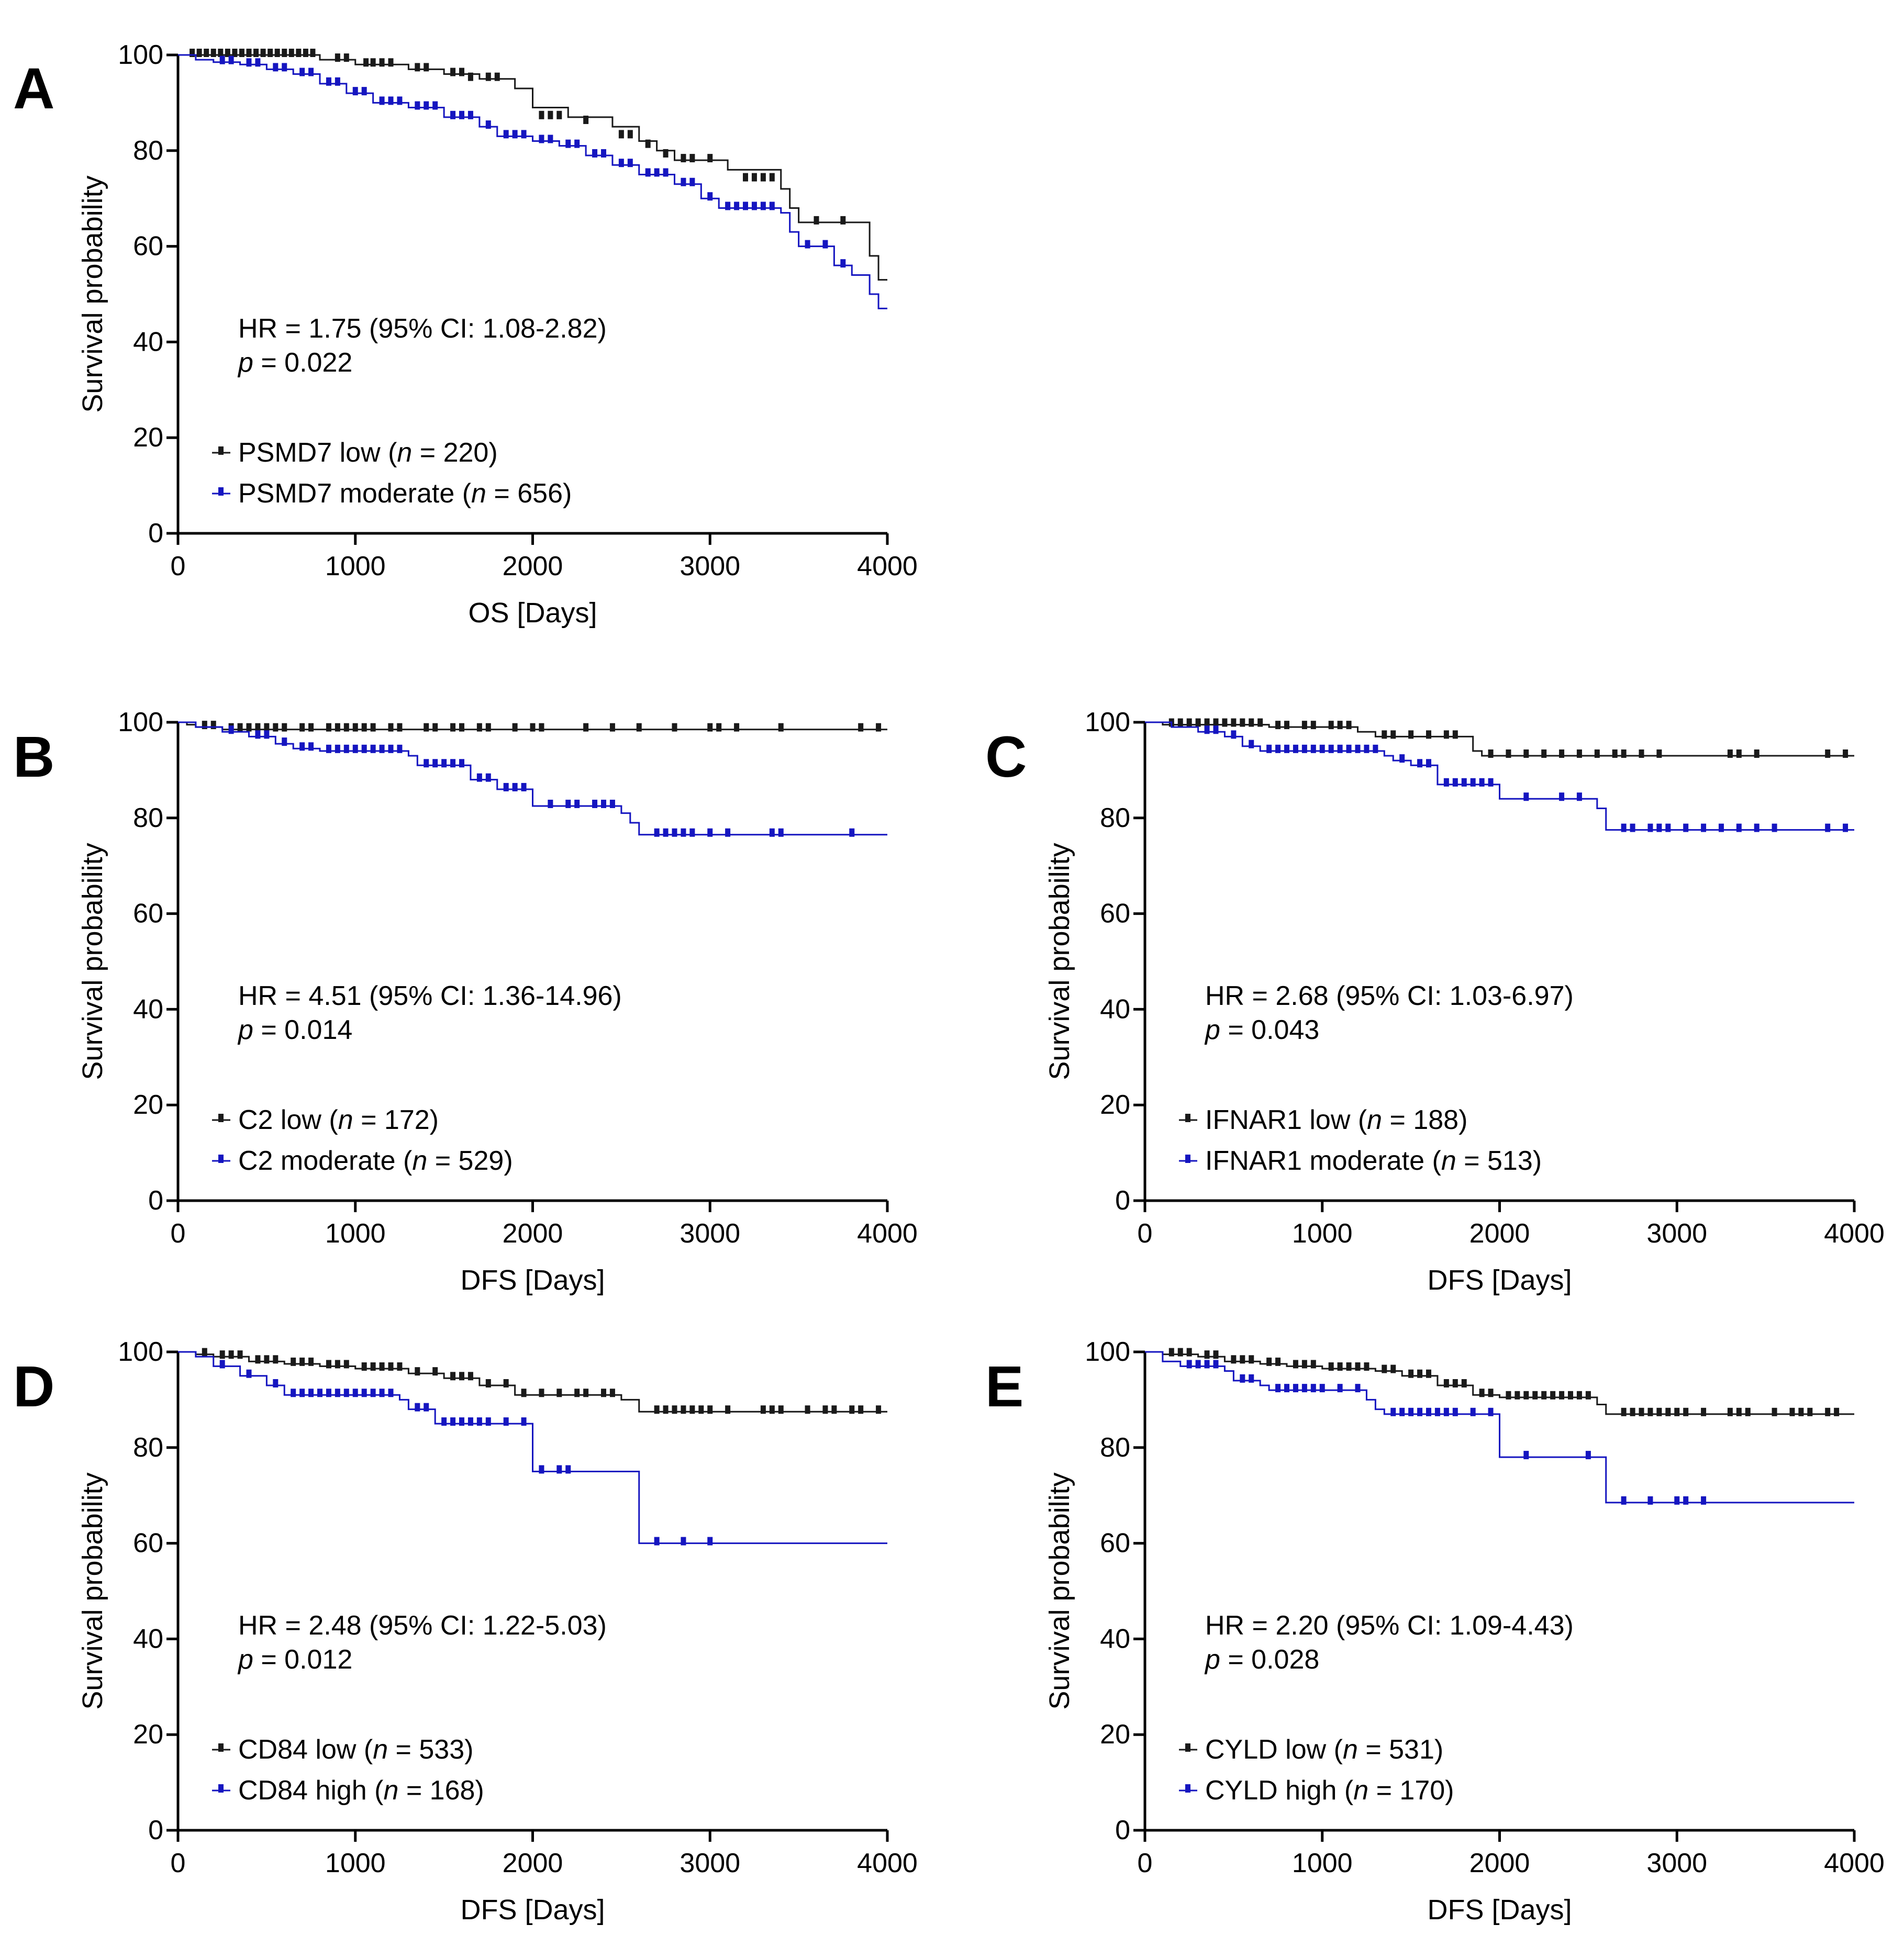  What do you see at coordinates (302, 1659) in the screenshot?
I see `p-value: = 0.012` at bounding box center [302, 1659].